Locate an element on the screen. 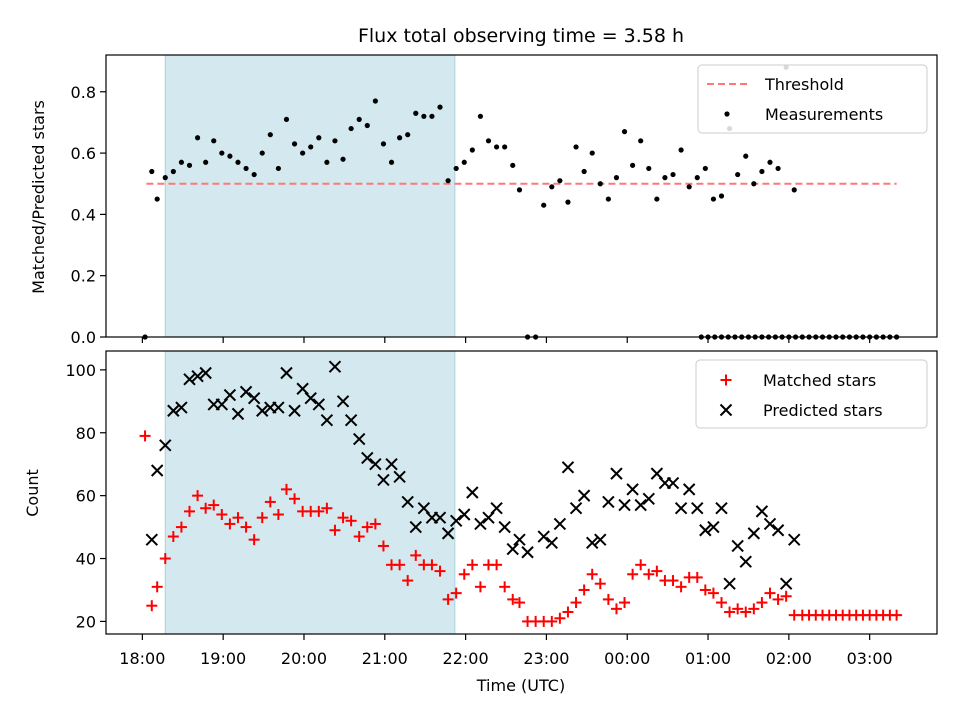  top-y-tick-label: 0.0 is located at coordinates (83, 337).